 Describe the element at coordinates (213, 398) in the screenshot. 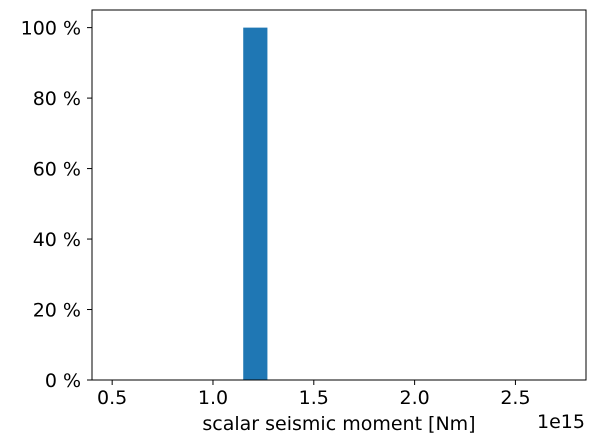

I see `x-tick-label: 1.0` at that location.